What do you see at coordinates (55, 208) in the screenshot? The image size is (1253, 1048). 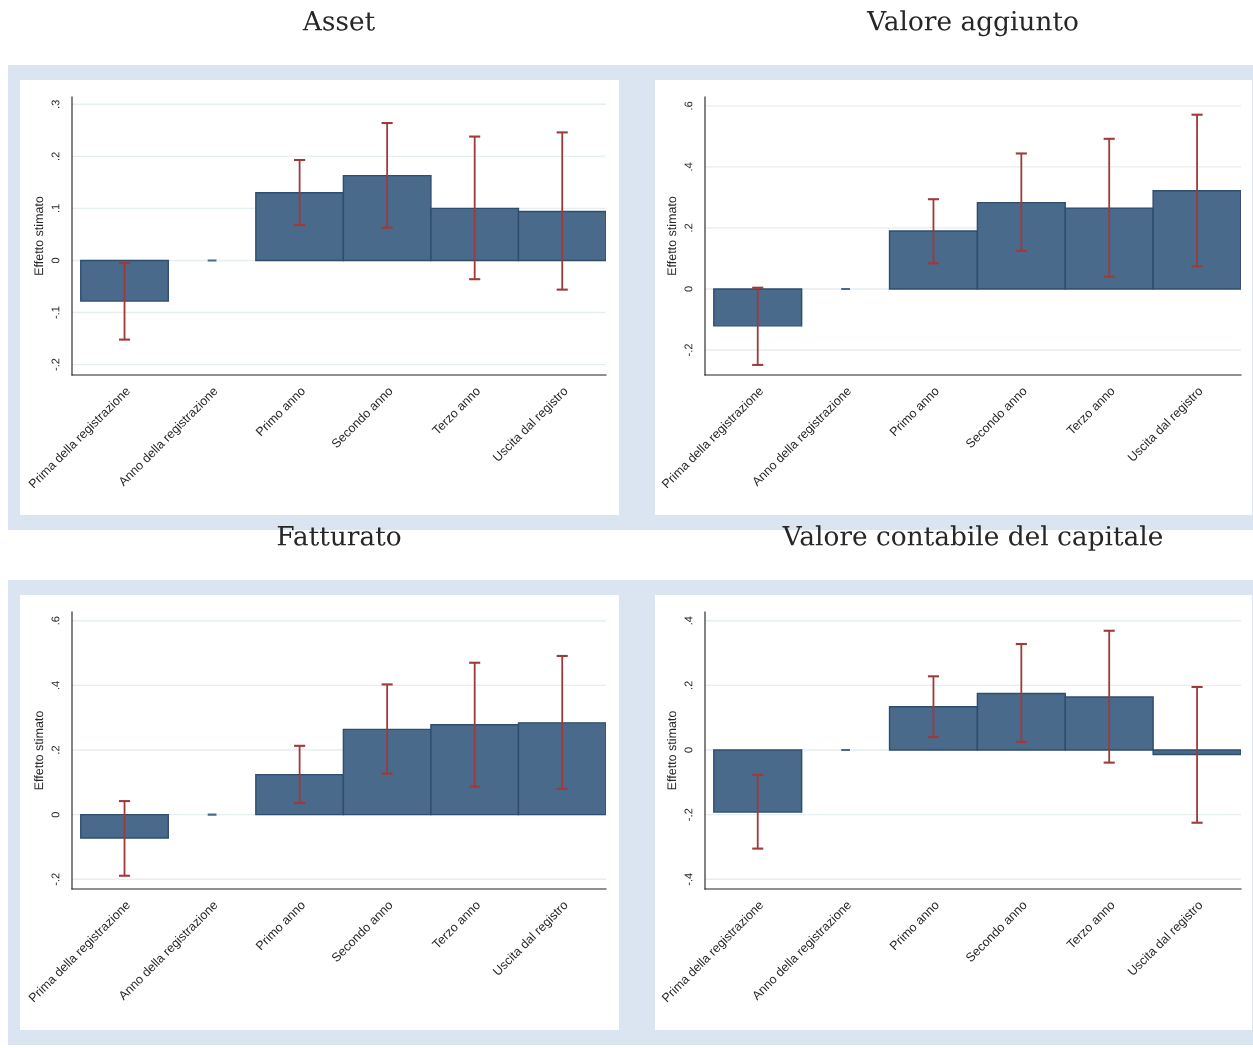 I see `y-tick-label: .1` at bounding box center [55, 208].